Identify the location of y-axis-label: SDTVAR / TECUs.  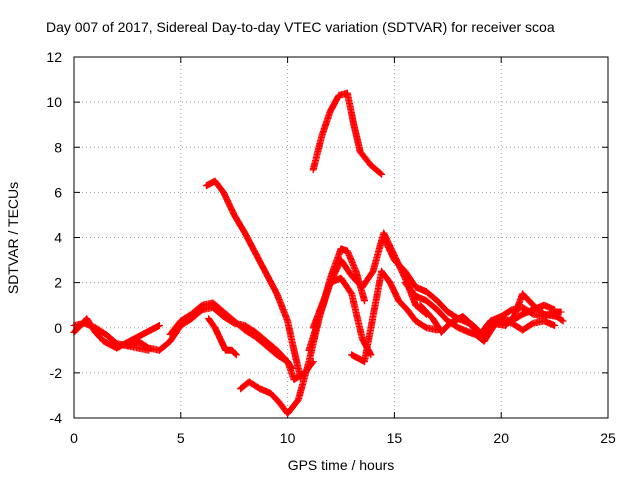
(13, 238).